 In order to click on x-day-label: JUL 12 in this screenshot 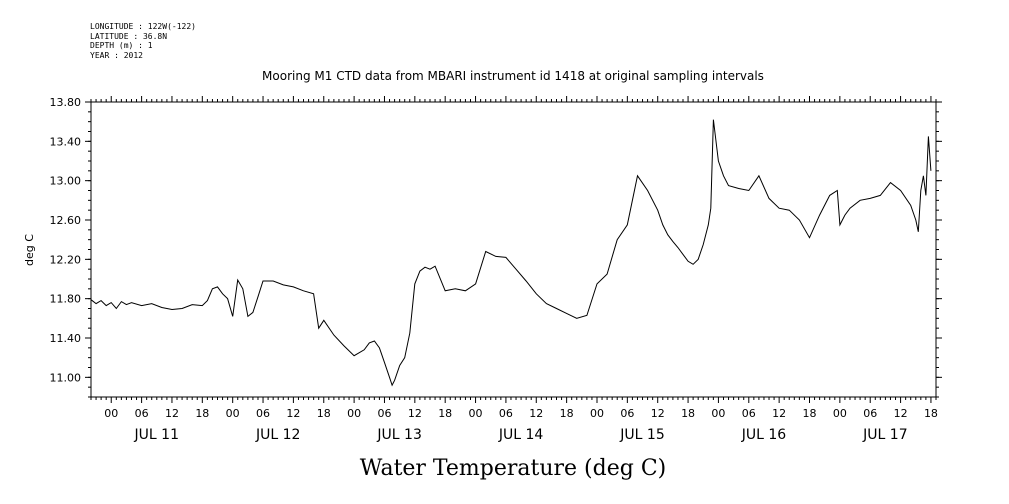, I will do `click(277, 435)`.